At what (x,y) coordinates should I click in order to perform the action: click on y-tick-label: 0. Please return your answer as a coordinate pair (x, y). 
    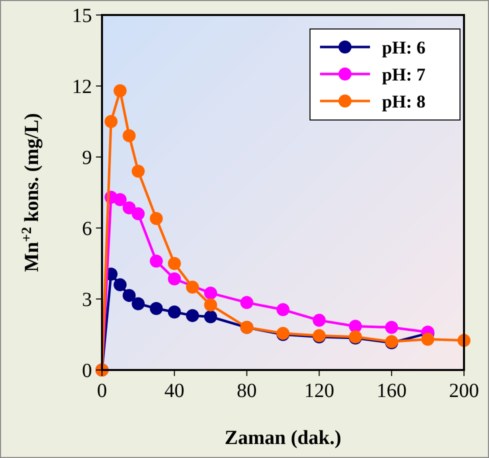
    Looking at the image, I should click on (87, 371).